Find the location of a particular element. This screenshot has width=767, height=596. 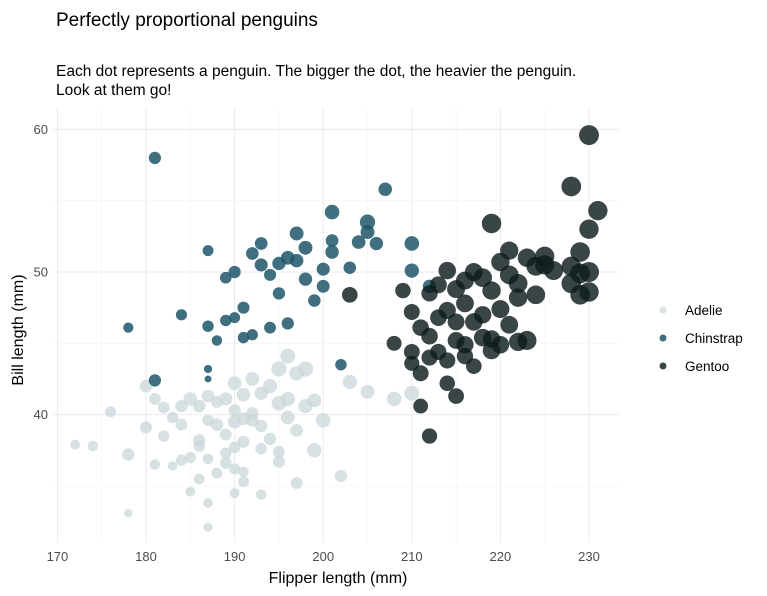

legend: Adelie Chinstrap Gentoo is located at coordinates (701, 338).